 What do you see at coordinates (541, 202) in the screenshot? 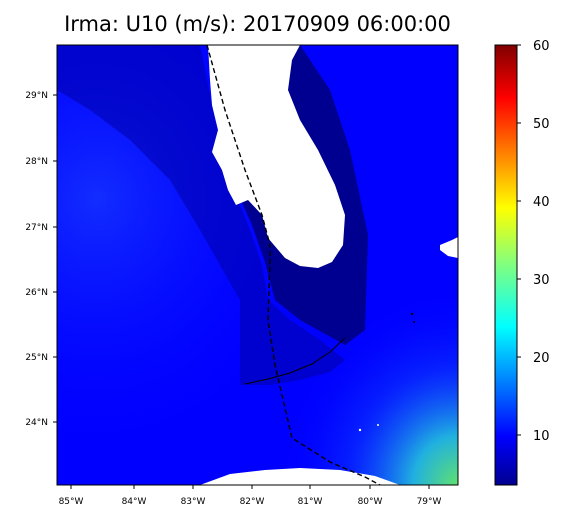
I see `colorbar-tick-label: 40` at bounding box center [541, 202].